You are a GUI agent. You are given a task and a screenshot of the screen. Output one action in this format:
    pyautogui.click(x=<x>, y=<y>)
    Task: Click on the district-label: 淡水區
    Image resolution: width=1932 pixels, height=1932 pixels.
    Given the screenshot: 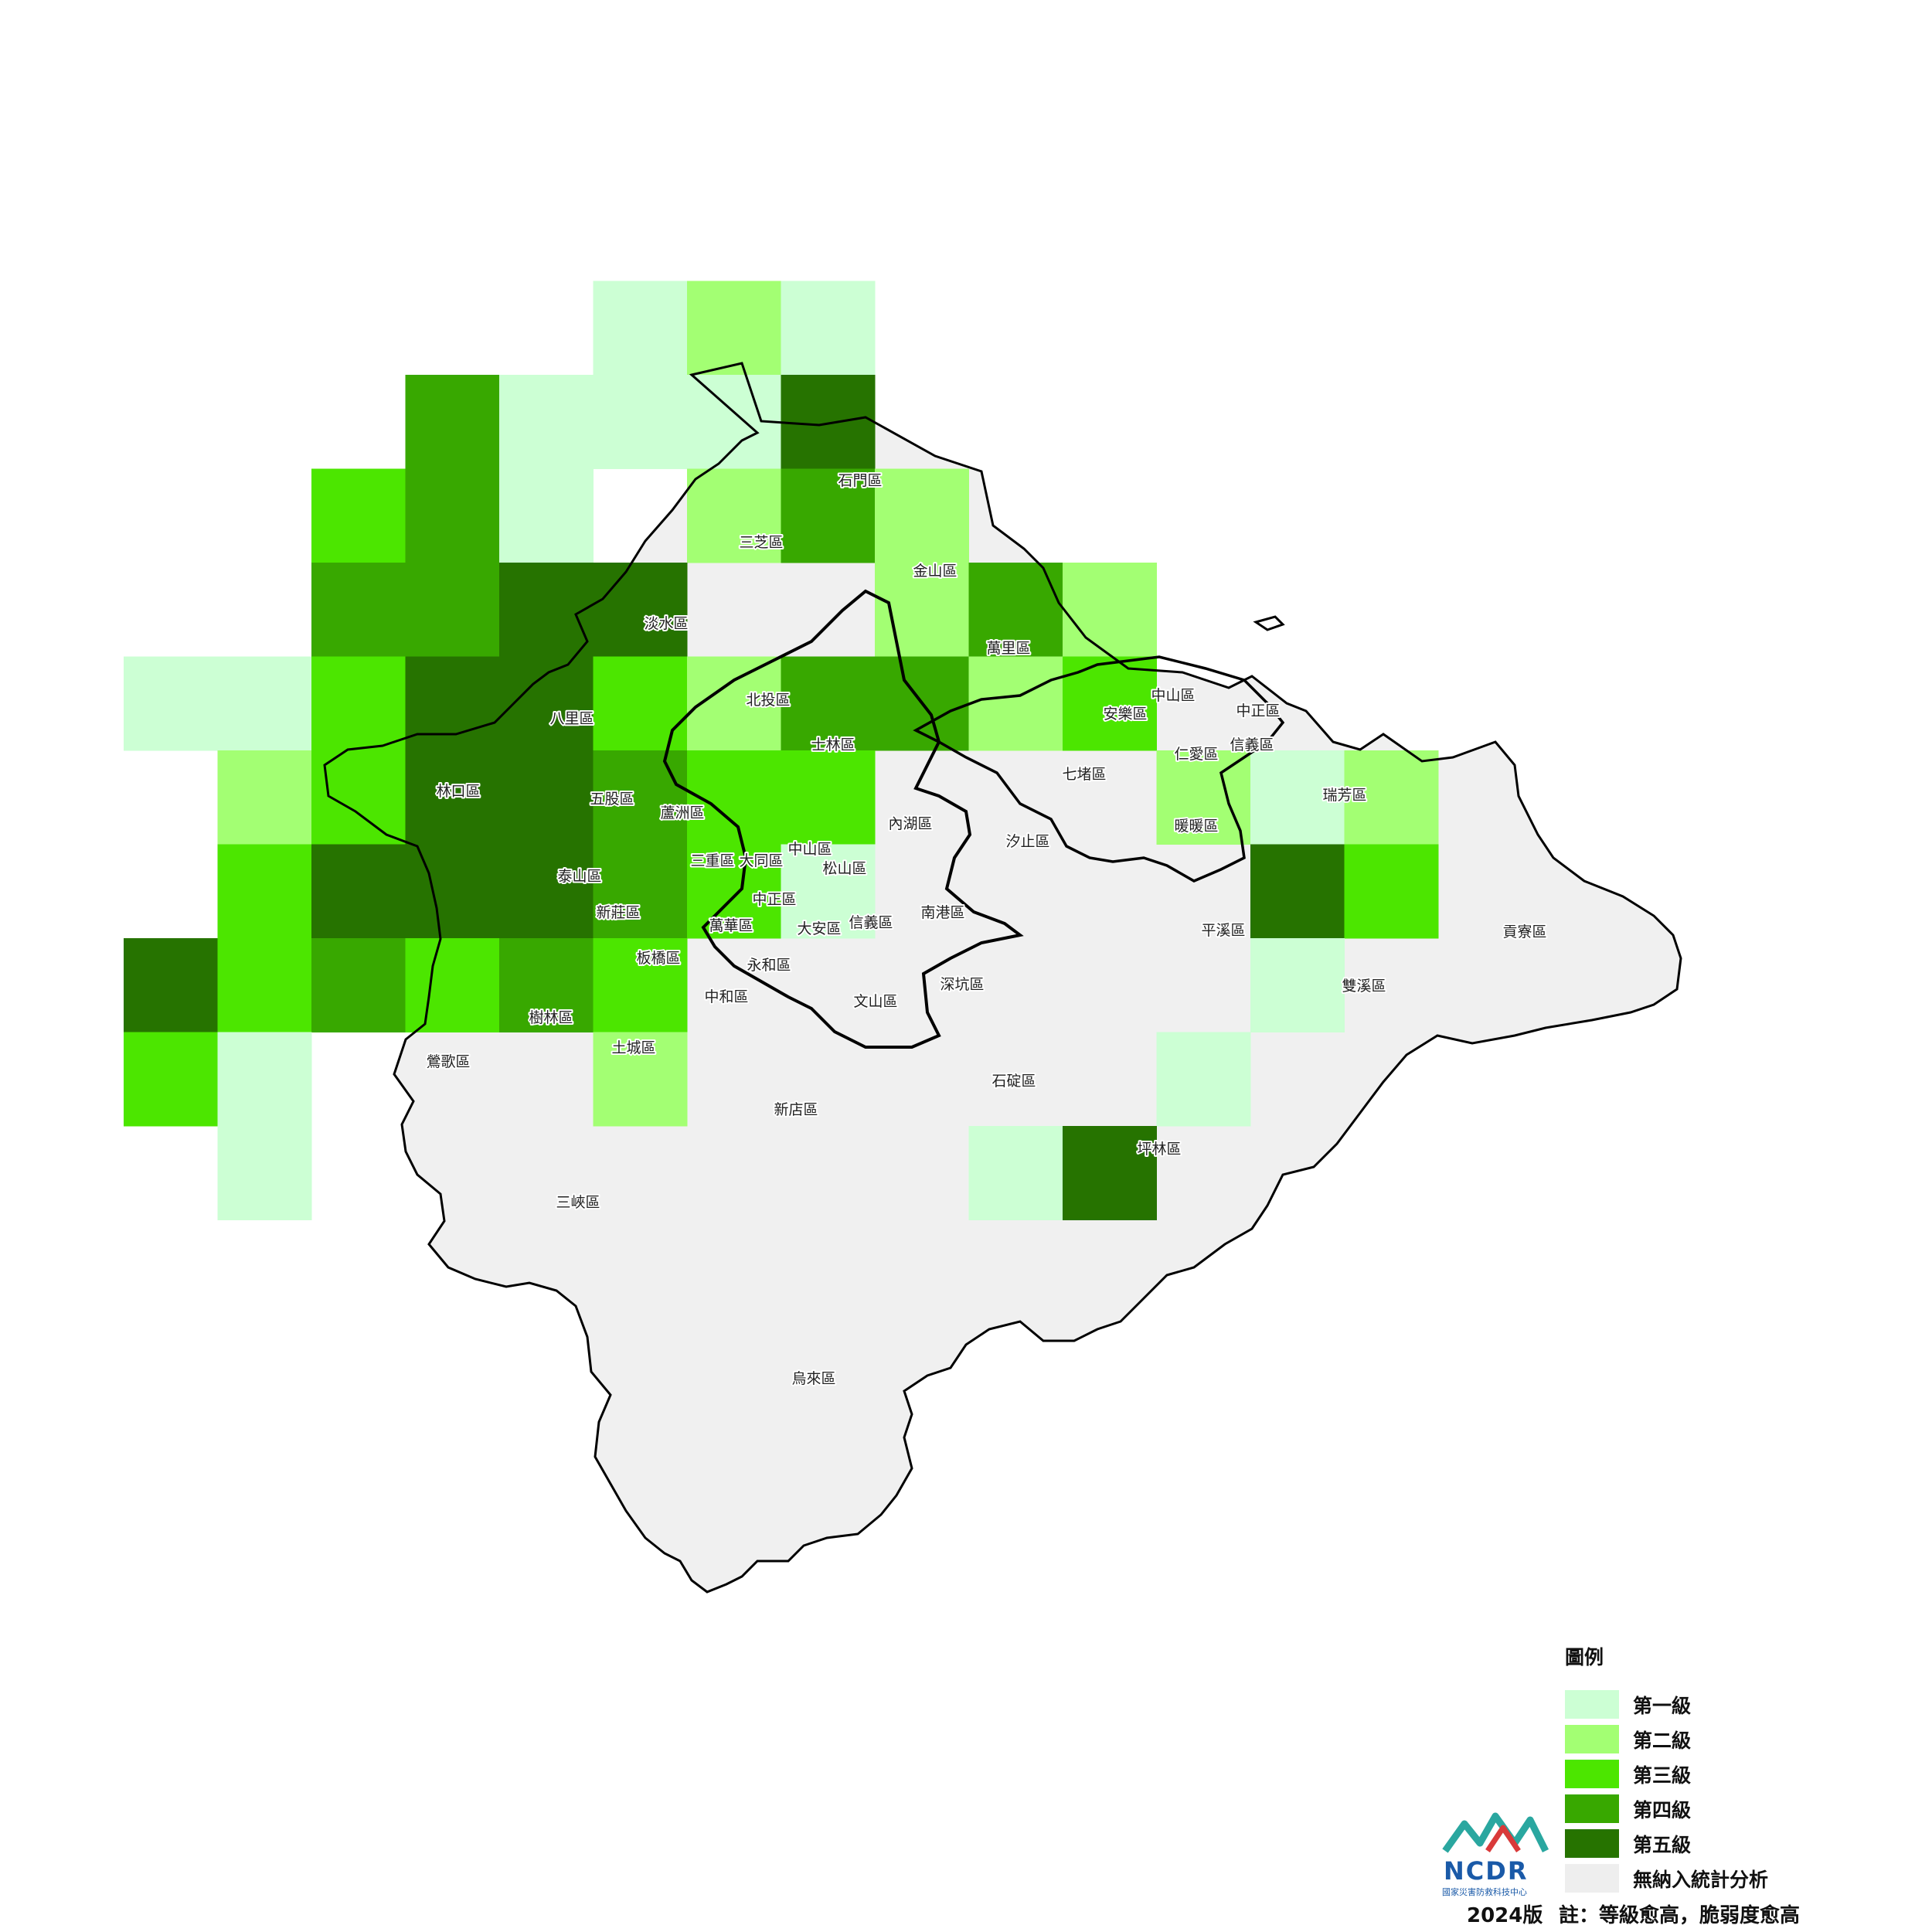 What is the action you would take?
    pyautogui.click(x=666, y=624)
    